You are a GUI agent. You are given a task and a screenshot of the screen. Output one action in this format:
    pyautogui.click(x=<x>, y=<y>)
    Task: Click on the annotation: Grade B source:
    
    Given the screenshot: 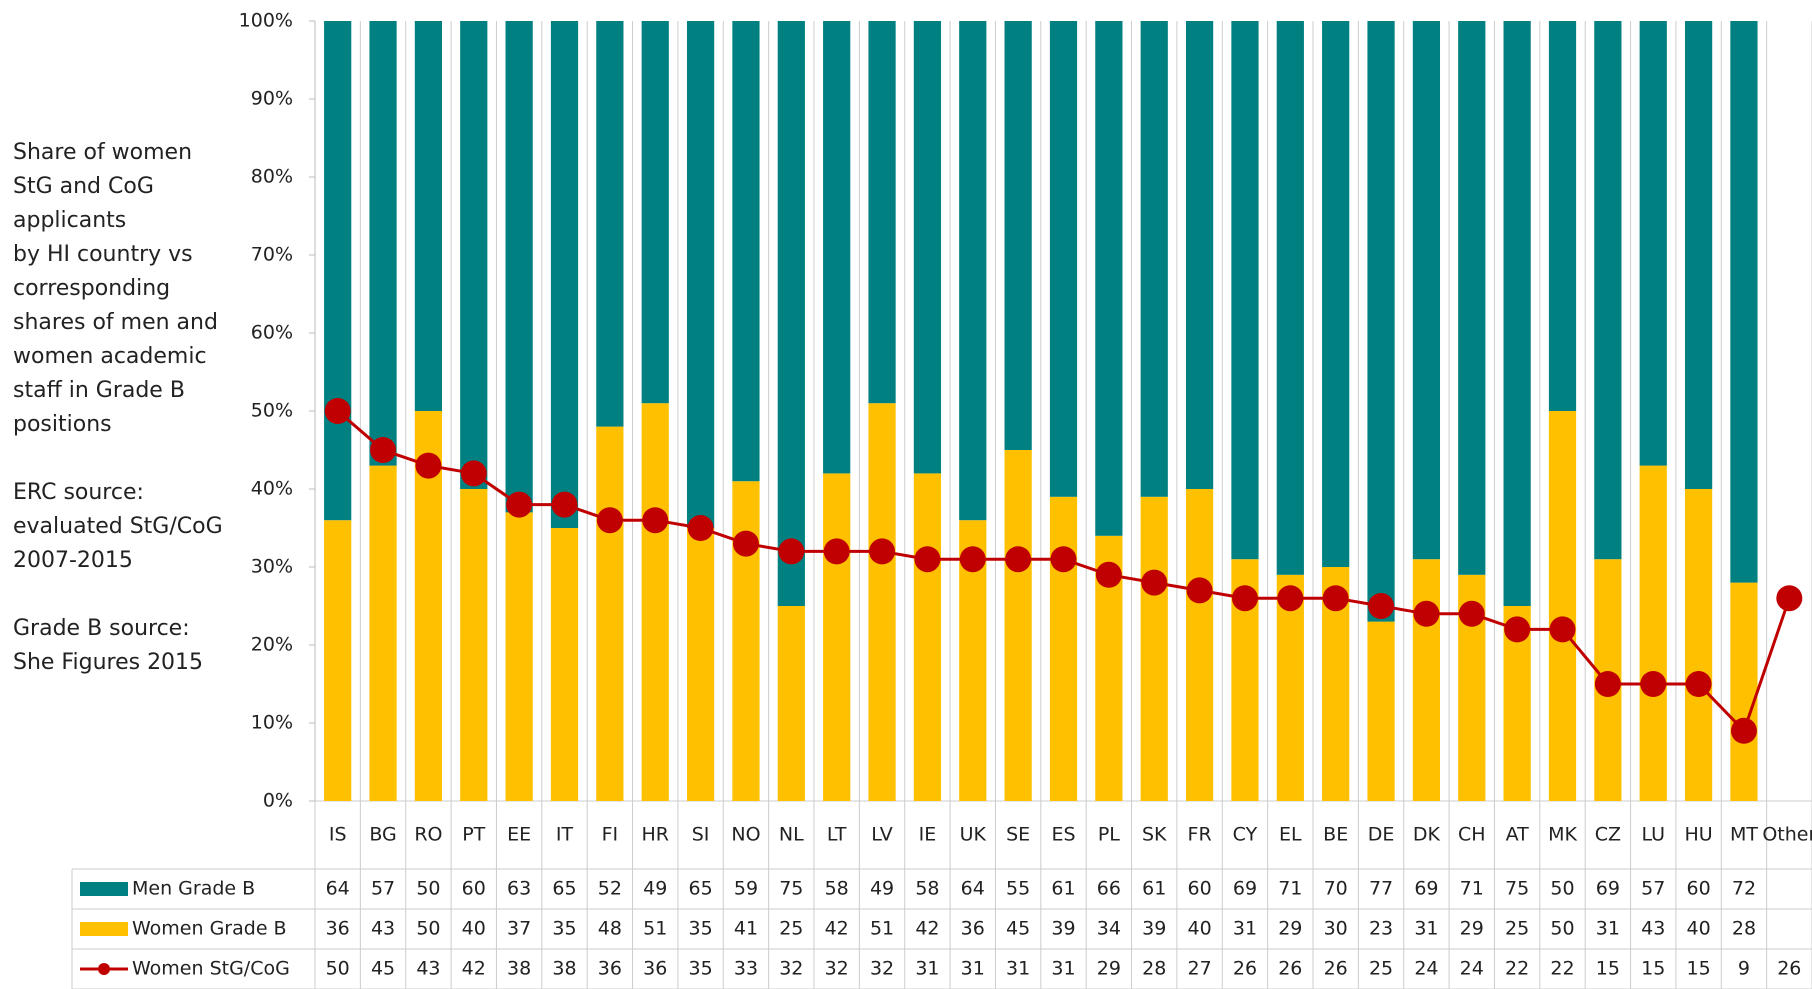 What is the action you would take?
    pyautogui.click(x=101, y=628)
    